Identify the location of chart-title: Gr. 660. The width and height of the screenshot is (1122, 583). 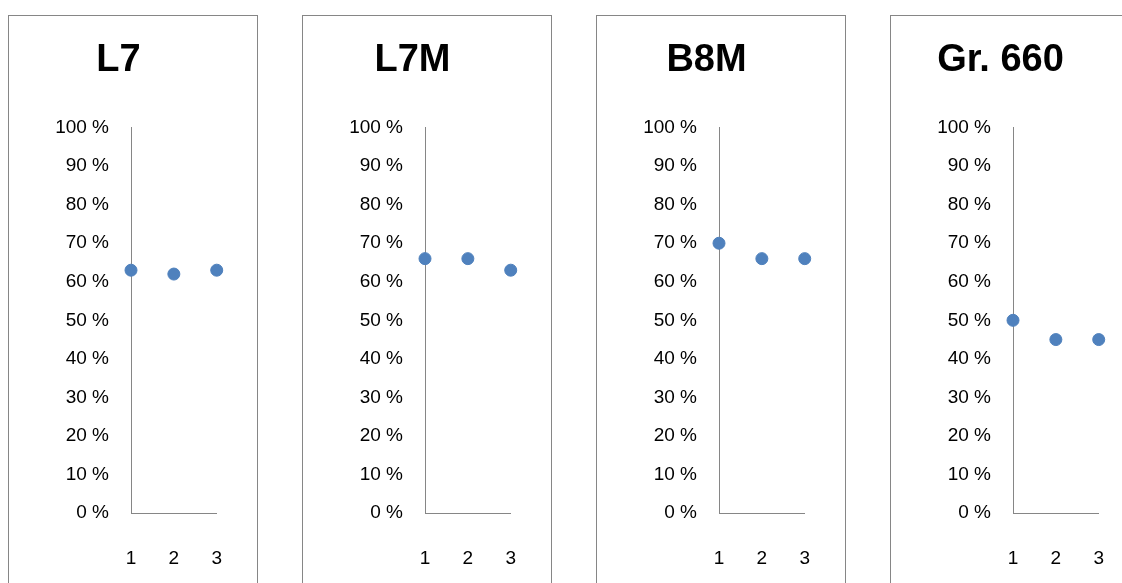
(1000, 58).